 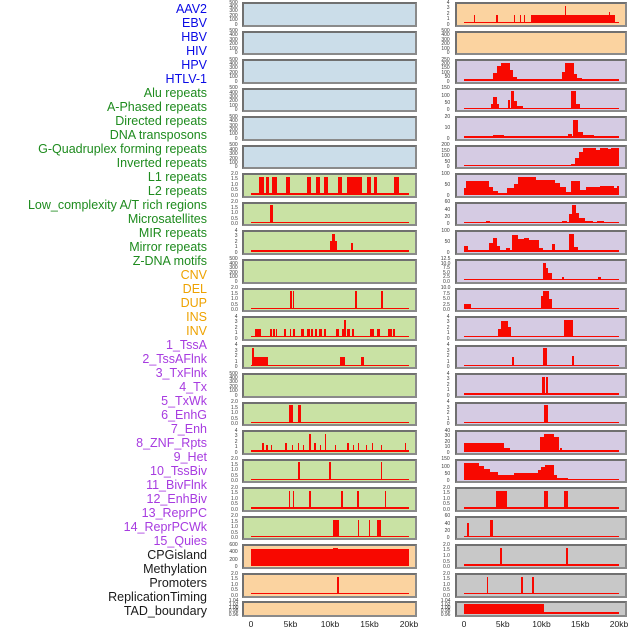 I want to click on track-label-tad-boundary: TAD_boundary, so click(x=165, y=611).